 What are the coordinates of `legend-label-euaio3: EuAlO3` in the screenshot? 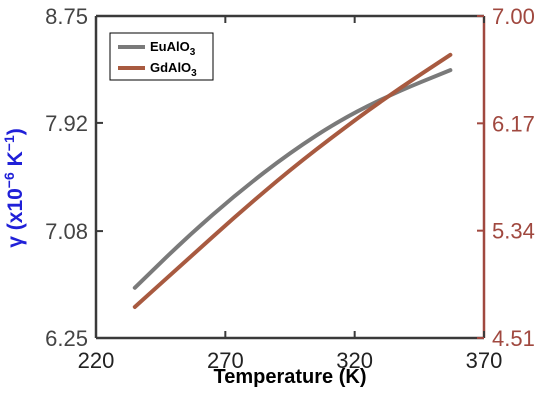 It's located at (173, 48).